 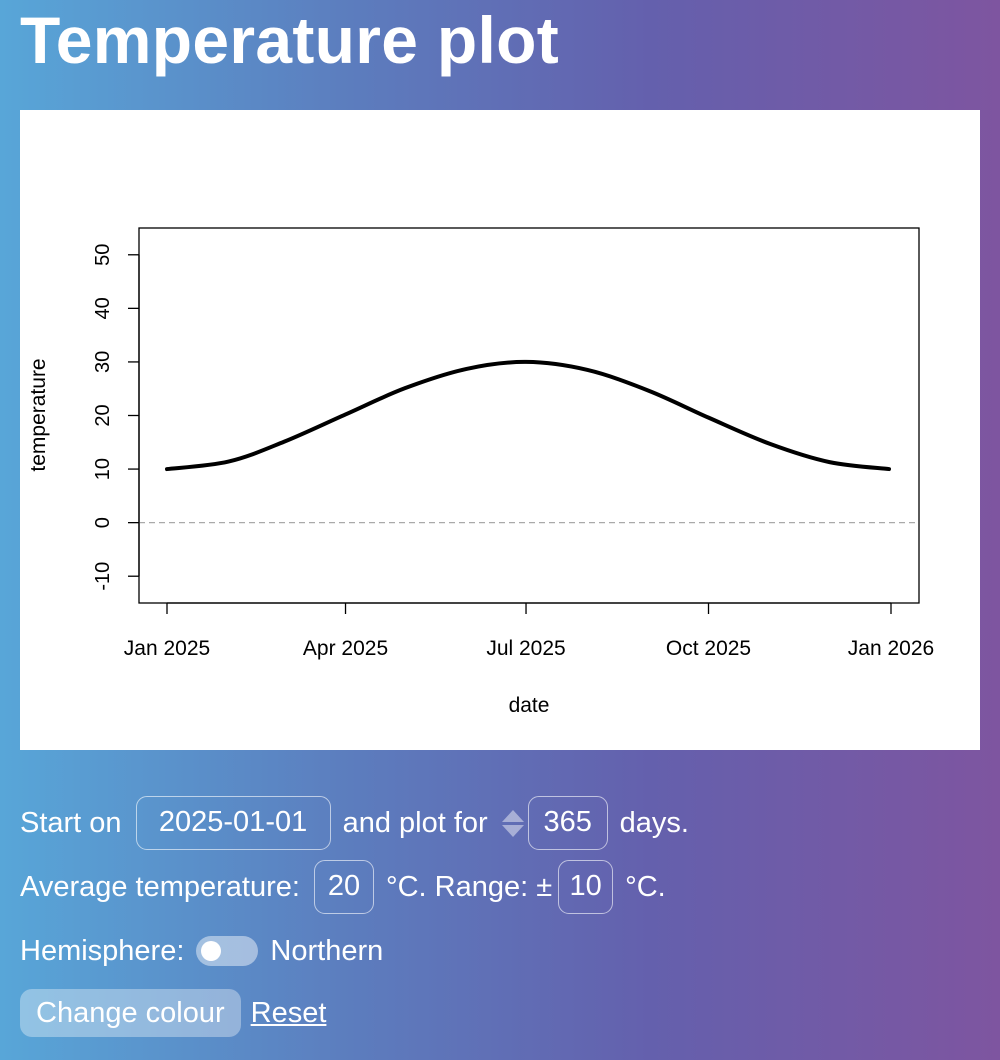 I want to click on page-title: Temperature plot, so click(x=289, y=40).